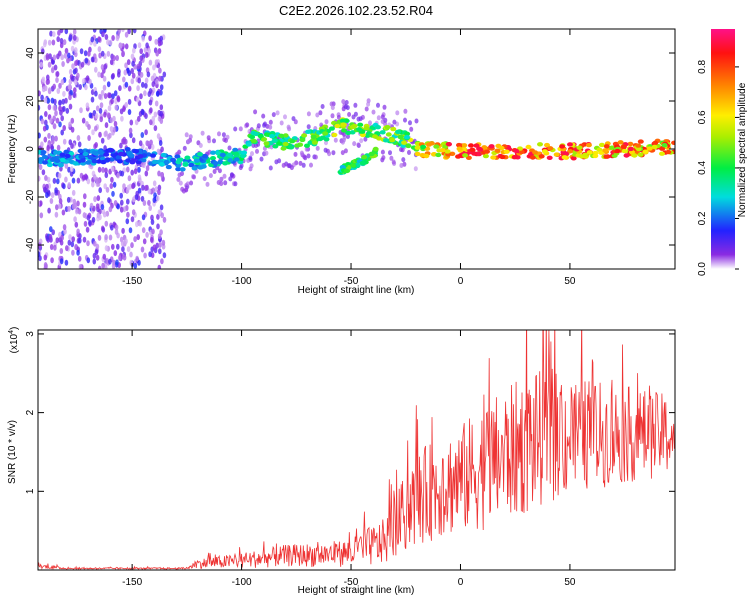 This screenshot has width=750, height=600. What do you see at coordinates (30, 149) in the screenshot?
I see `heatmap-ytick-label: 0` at bounding box center [30, 149].